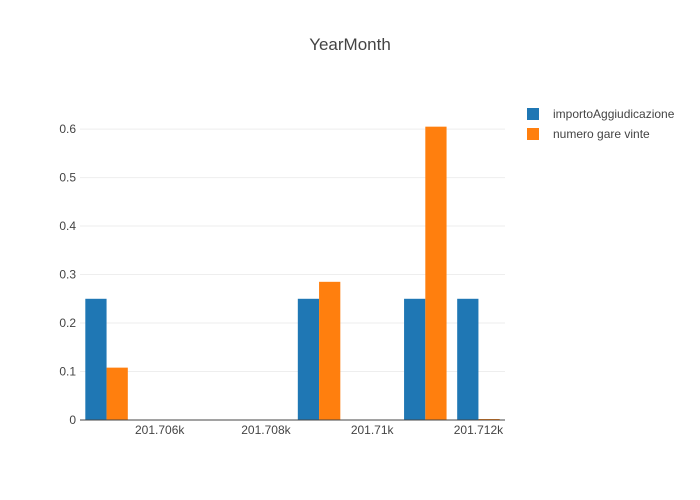 The height and width of the screenshot is (500, 700). What do you see at coordinates (67, 323) in the screenshot?
I see `y-tick-label: 0.2` at bounding box center [67, 323].